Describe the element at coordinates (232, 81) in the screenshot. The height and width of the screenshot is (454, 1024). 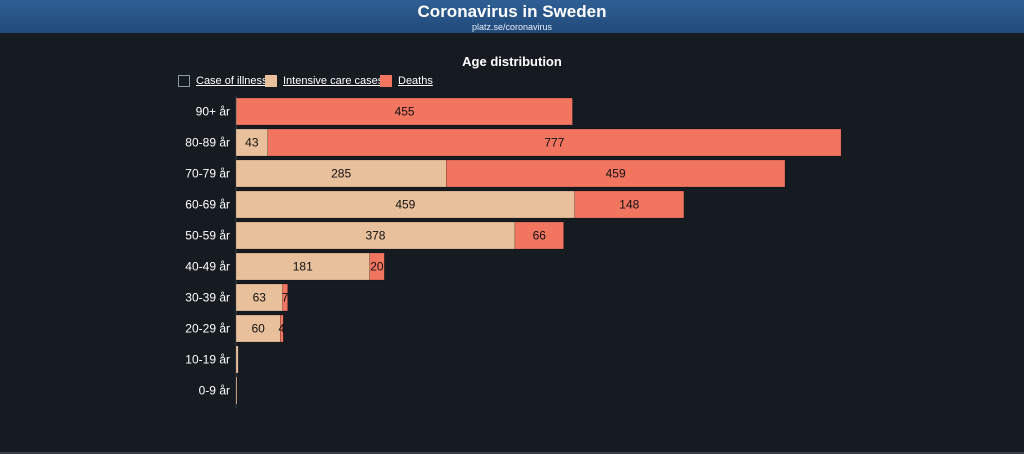
I see `legend-label-case-of-illness: Case of illness` at that location.